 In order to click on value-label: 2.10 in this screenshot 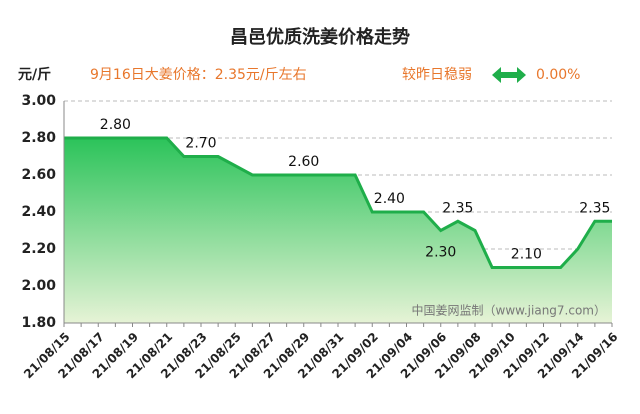, I will do `click(526, 255)`.